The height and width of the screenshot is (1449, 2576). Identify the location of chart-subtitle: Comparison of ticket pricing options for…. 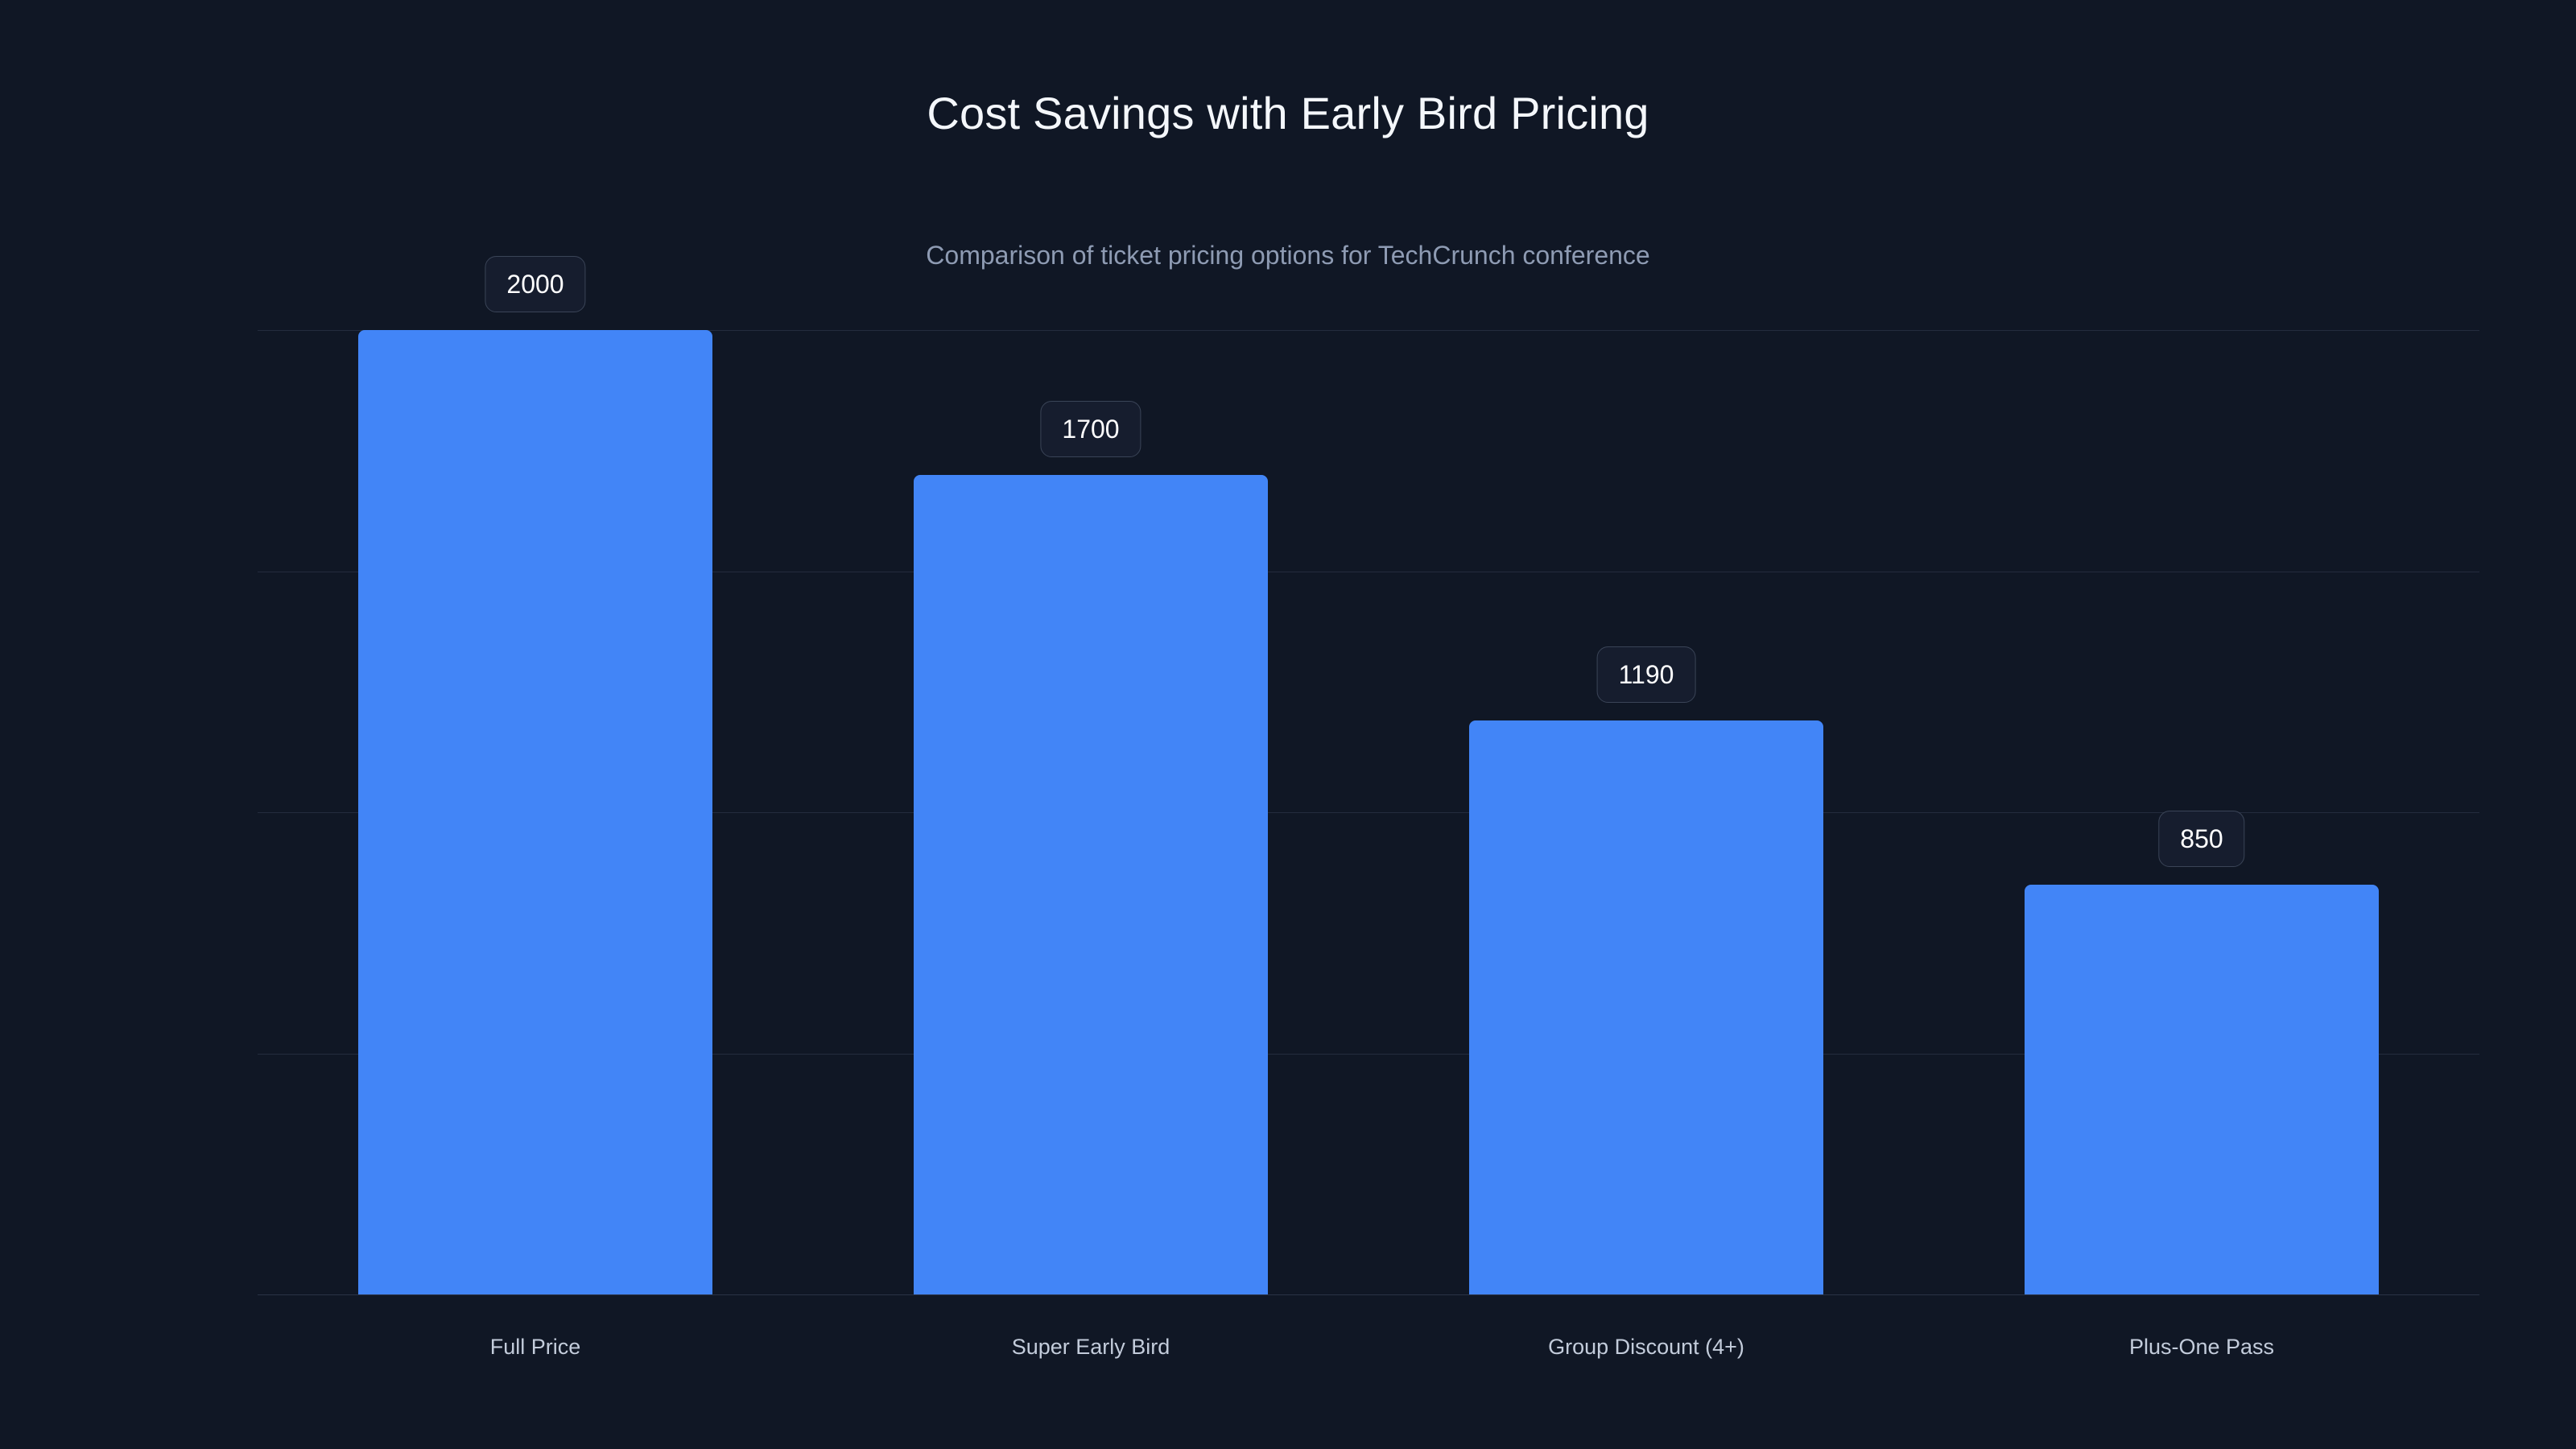
(1288, 255).